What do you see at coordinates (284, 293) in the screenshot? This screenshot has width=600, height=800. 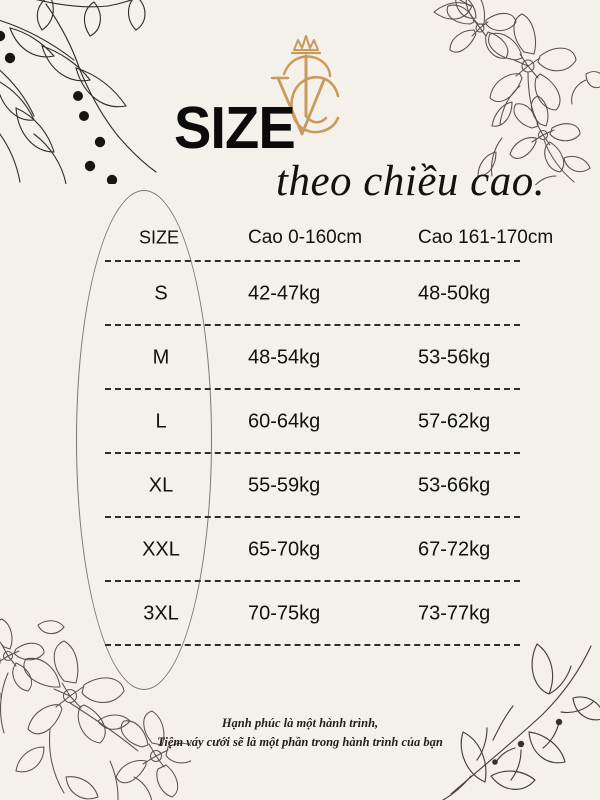 I see `row-weight-col1: 42-47kg` at bounding box center [284, 293].